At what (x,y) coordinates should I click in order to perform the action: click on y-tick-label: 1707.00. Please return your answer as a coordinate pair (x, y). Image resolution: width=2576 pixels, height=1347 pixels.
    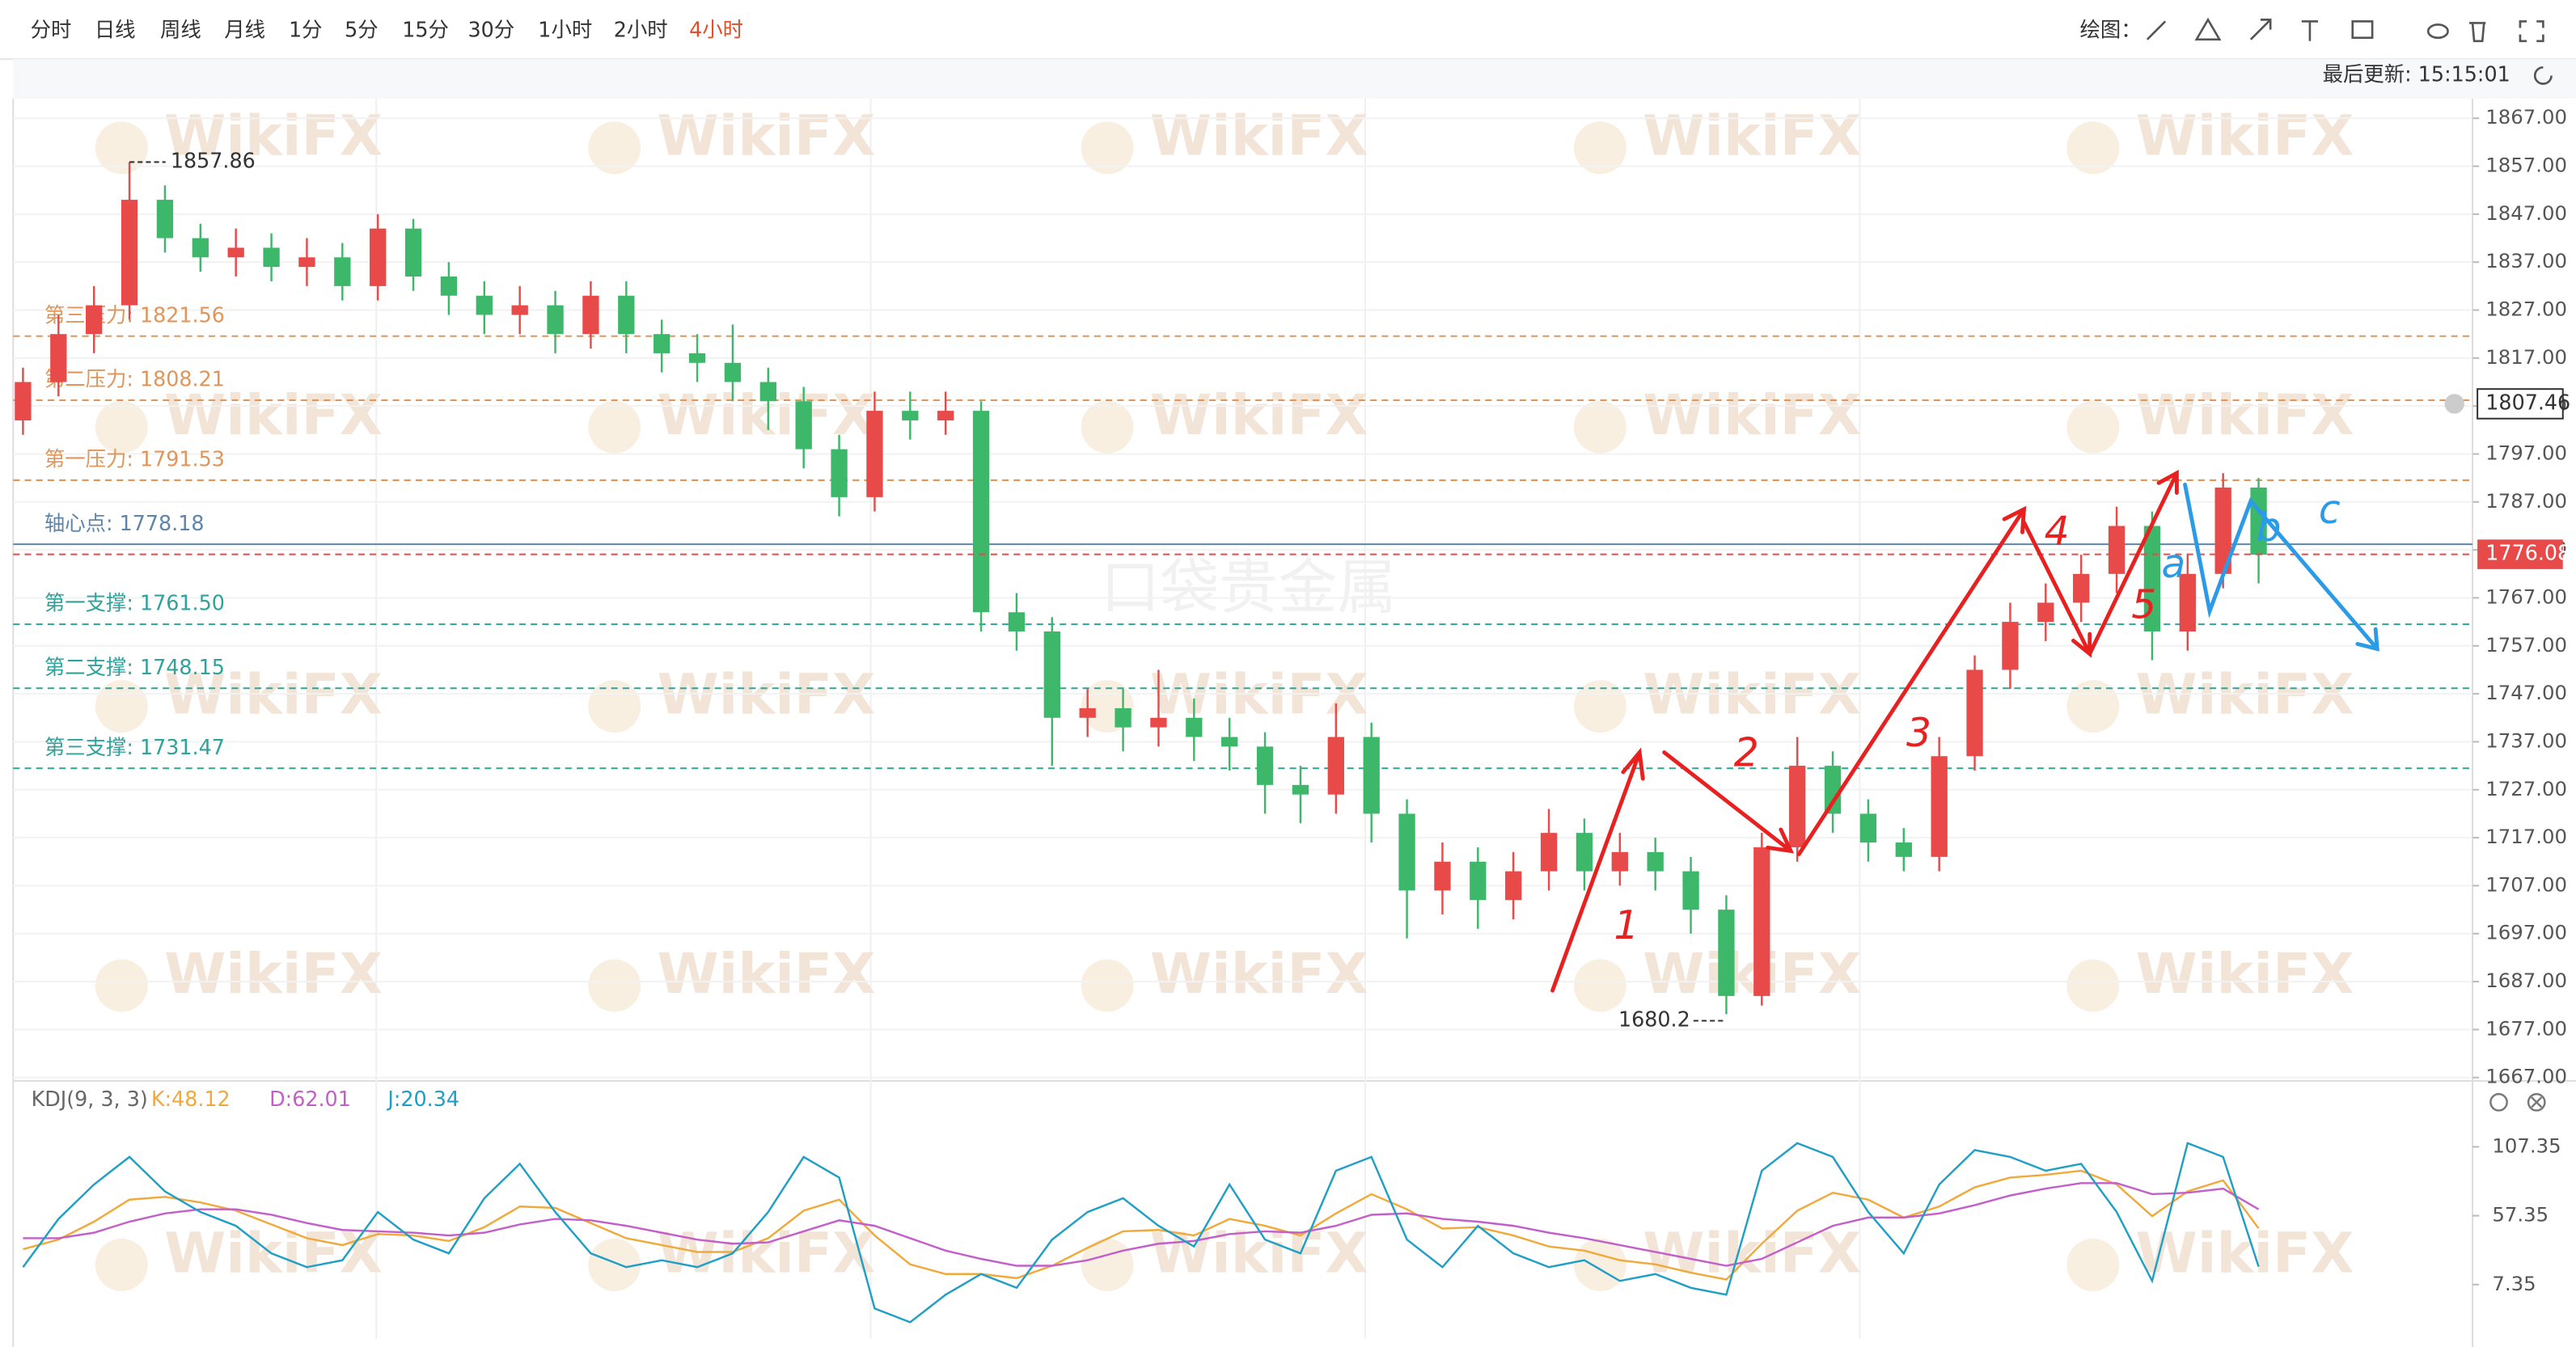
    Looking at the image, I should click on (2526, 884).